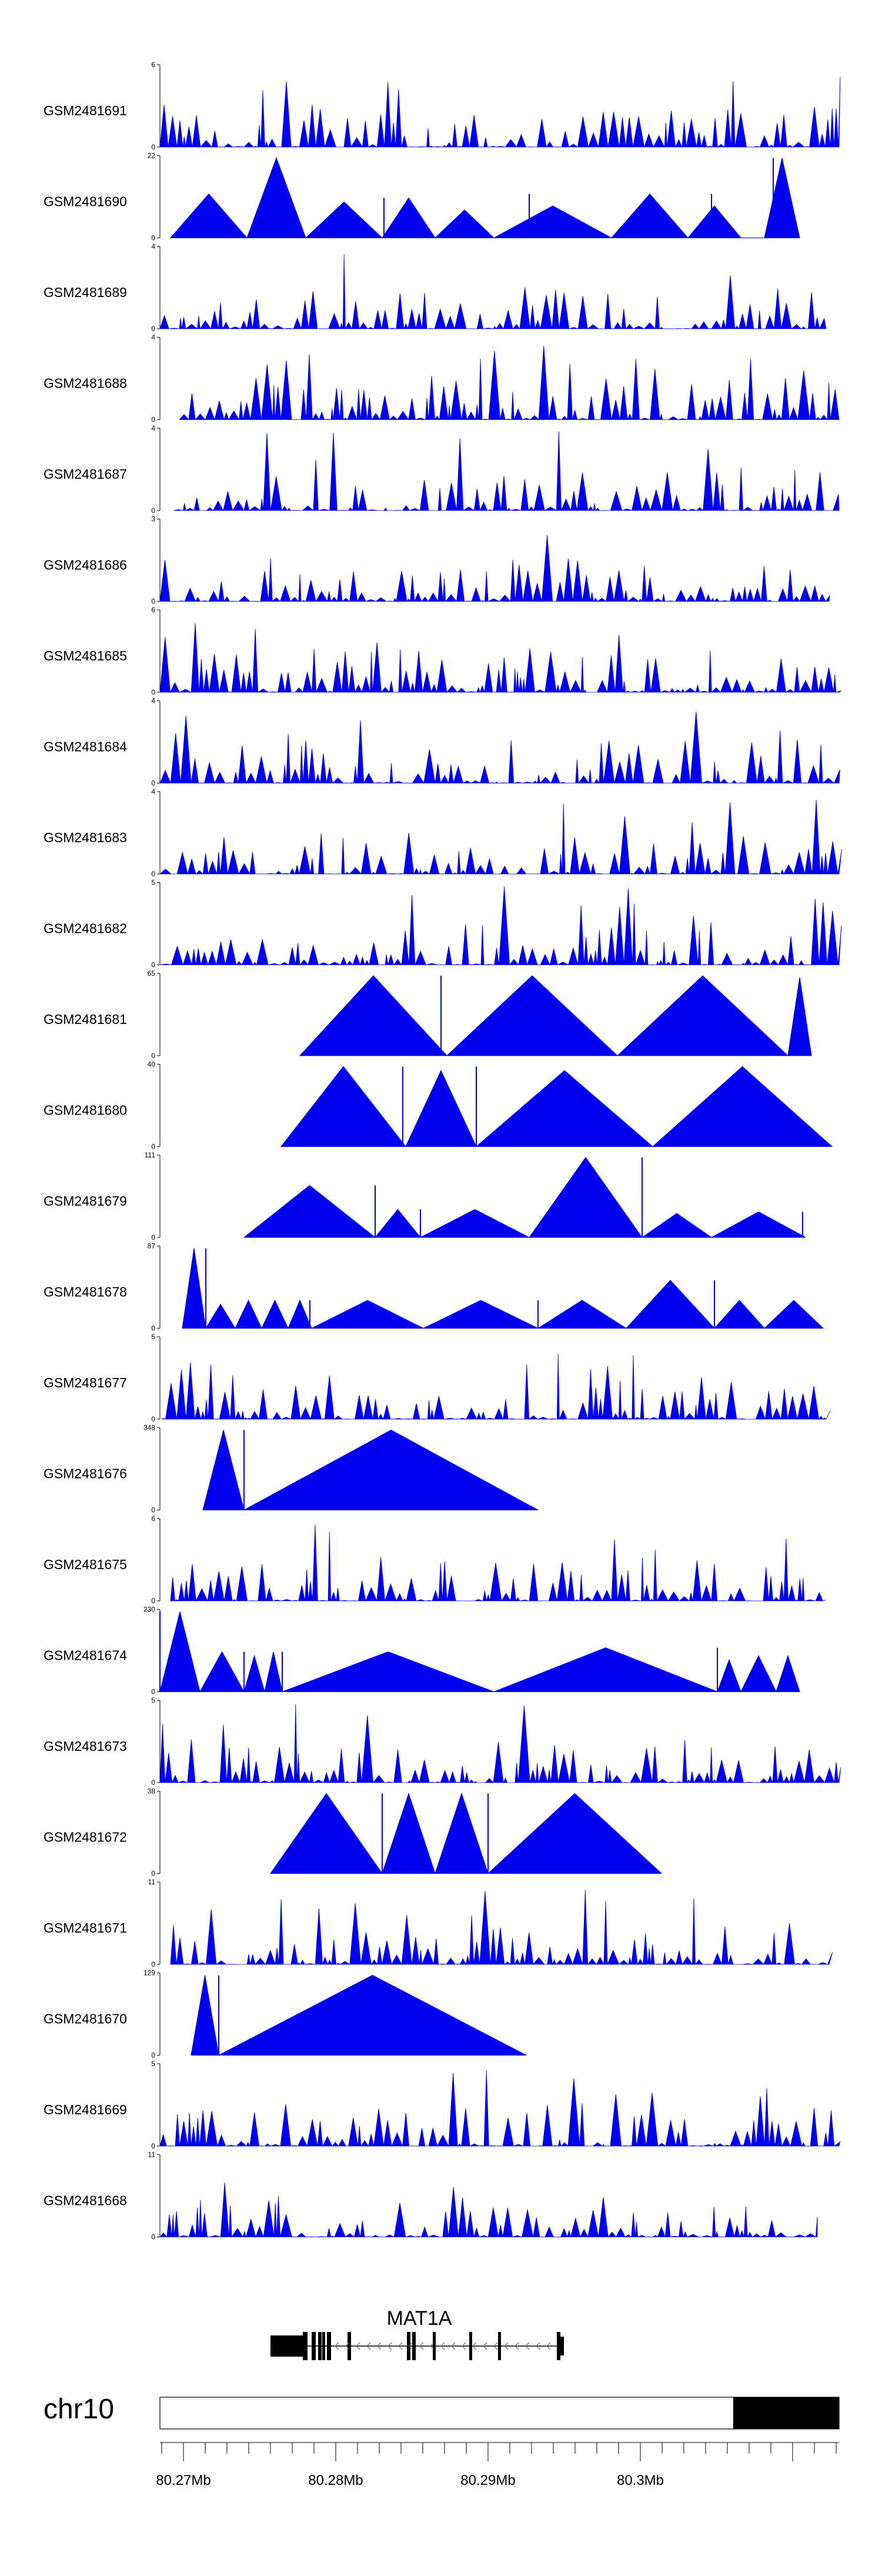 Image resolution: width=882 pixels, height=2576 pixels. What do you see at coordinates (85, 201) in the screenshot?
I see `track-label: GSM2481690` at bounding box center [85, 201].